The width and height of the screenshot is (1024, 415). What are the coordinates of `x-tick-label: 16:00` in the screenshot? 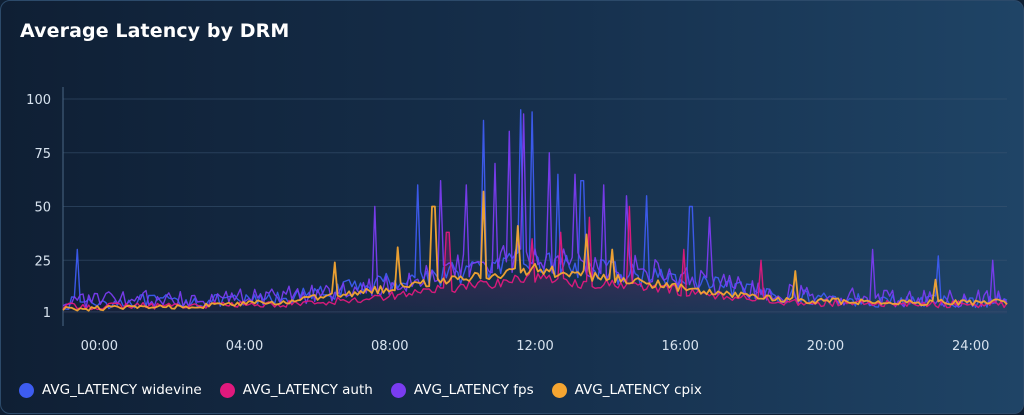 It's located at (679, 346).